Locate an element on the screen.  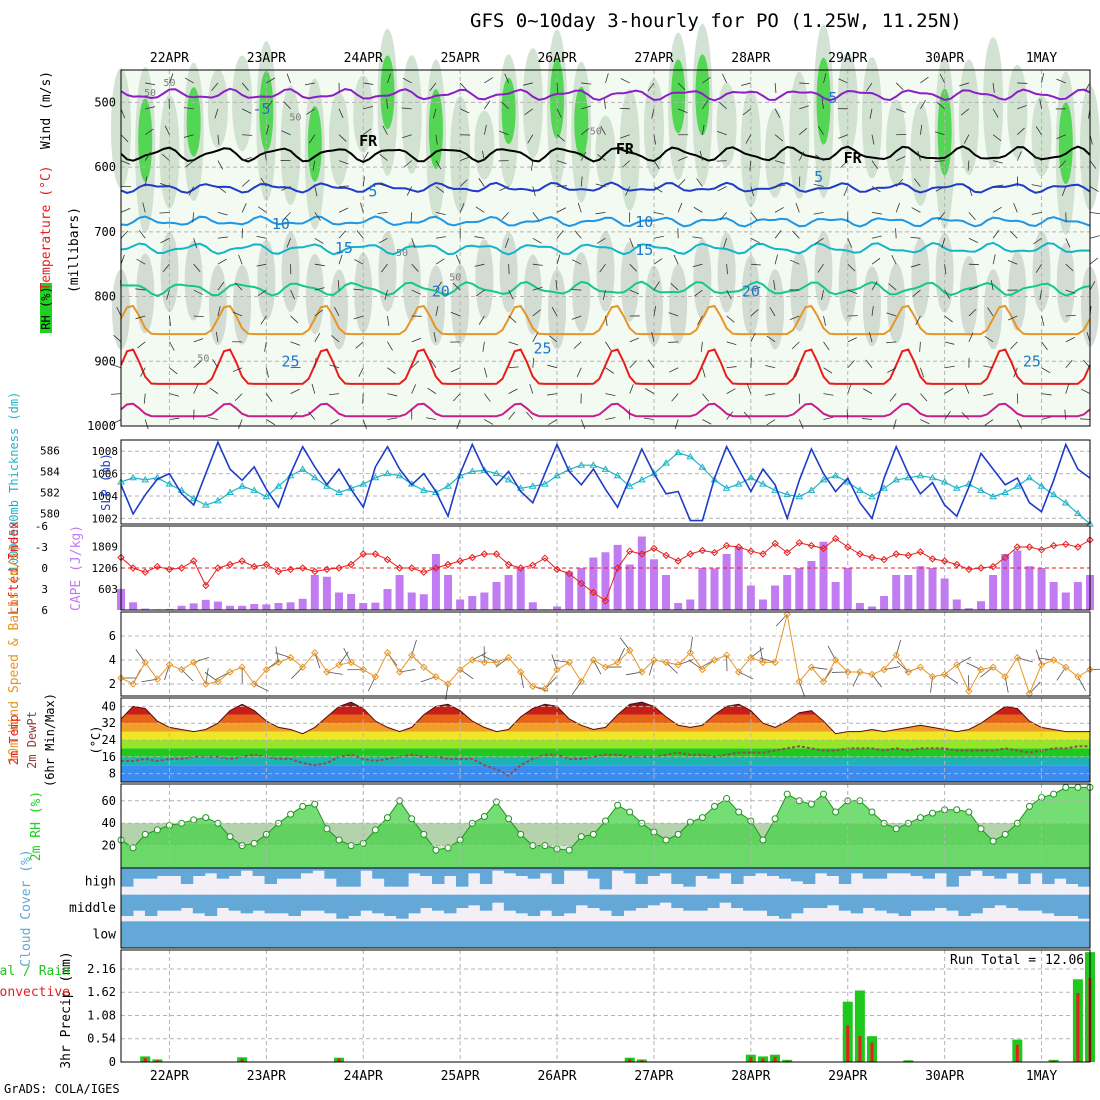
run-total-value: 12.06 is located at coordinates (1064, 960).